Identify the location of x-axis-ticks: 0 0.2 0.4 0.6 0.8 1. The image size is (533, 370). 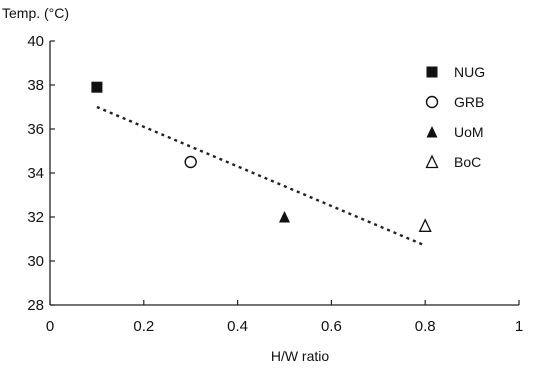
(284, 317).